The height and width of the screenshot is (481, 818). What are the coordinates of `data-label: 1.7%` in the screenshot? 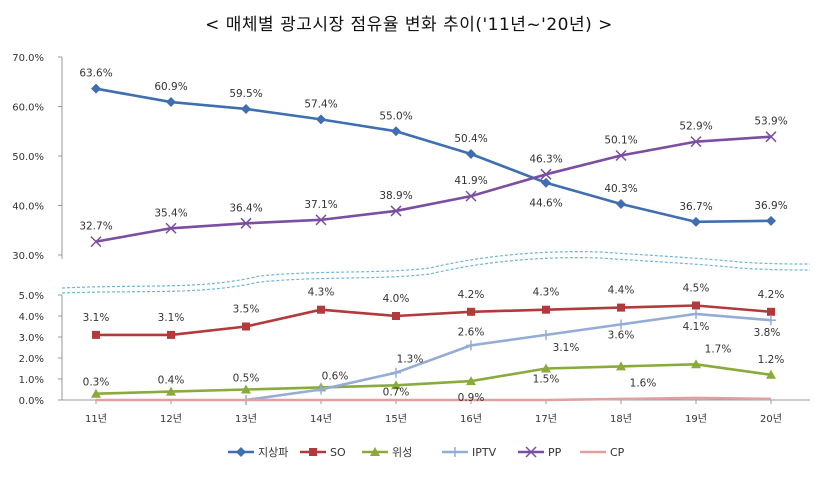 It's located at (718, 349).